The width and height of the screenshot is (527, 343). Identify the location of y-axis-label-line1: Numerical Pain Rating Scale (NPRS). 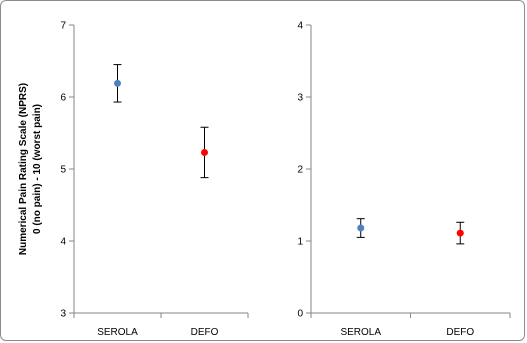
(23, 169).